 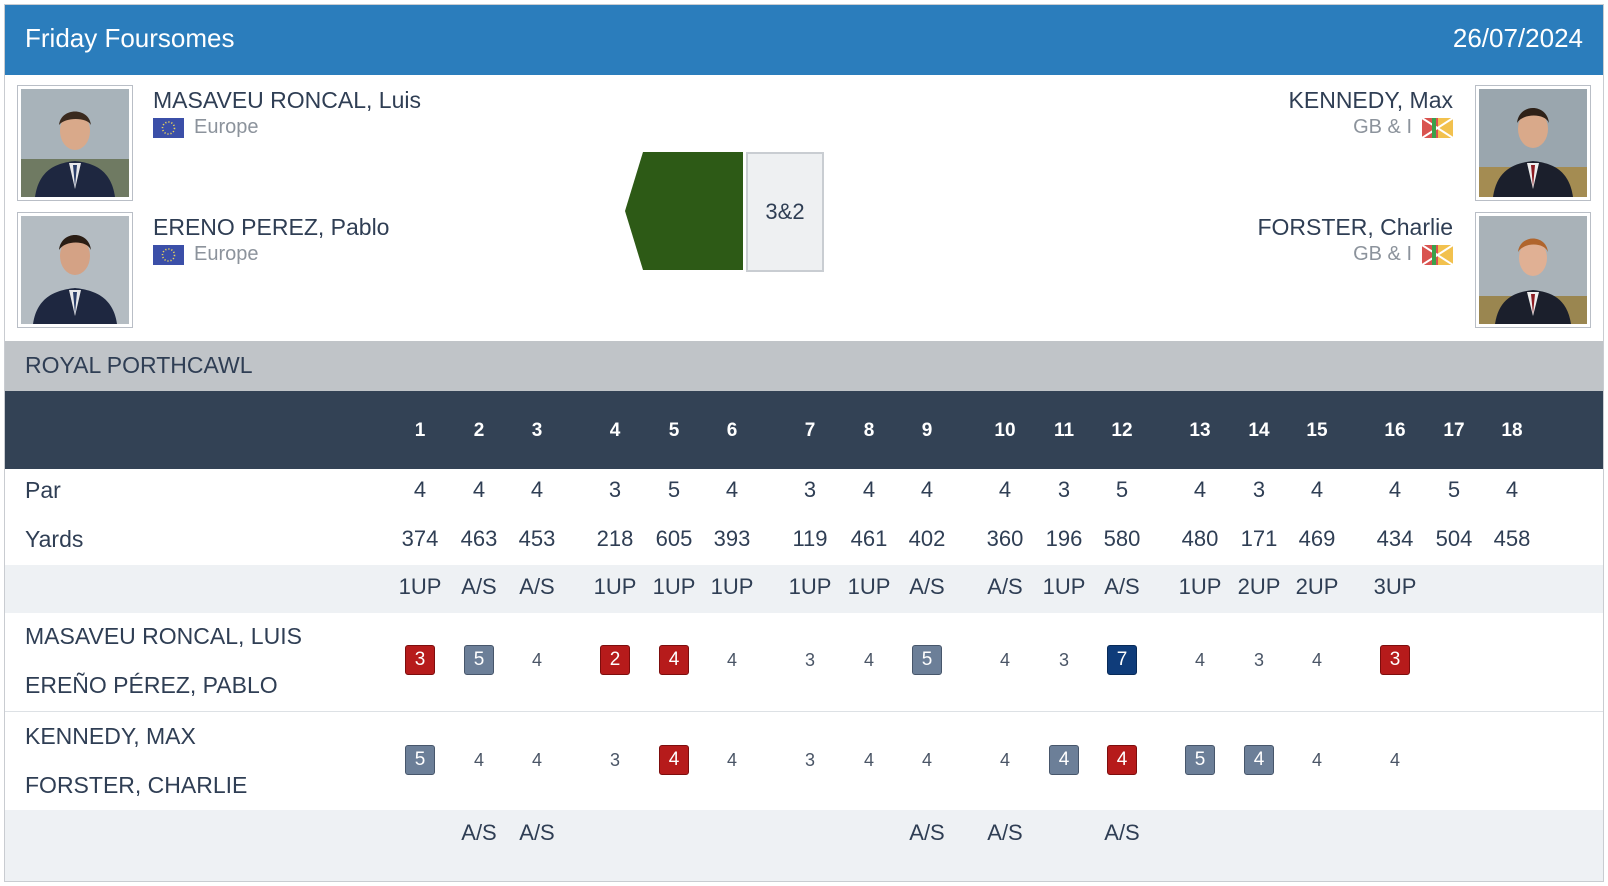 I want to click on player-photo-forster, so click(x=1533, y=270).